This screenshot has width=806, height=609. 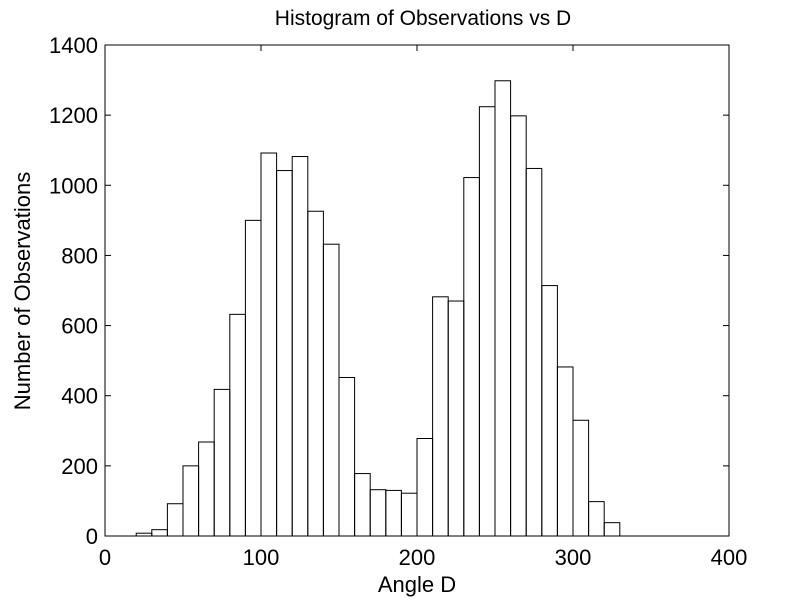 I want to click on y-tick-label: 1200, so click(x=73, y=115).